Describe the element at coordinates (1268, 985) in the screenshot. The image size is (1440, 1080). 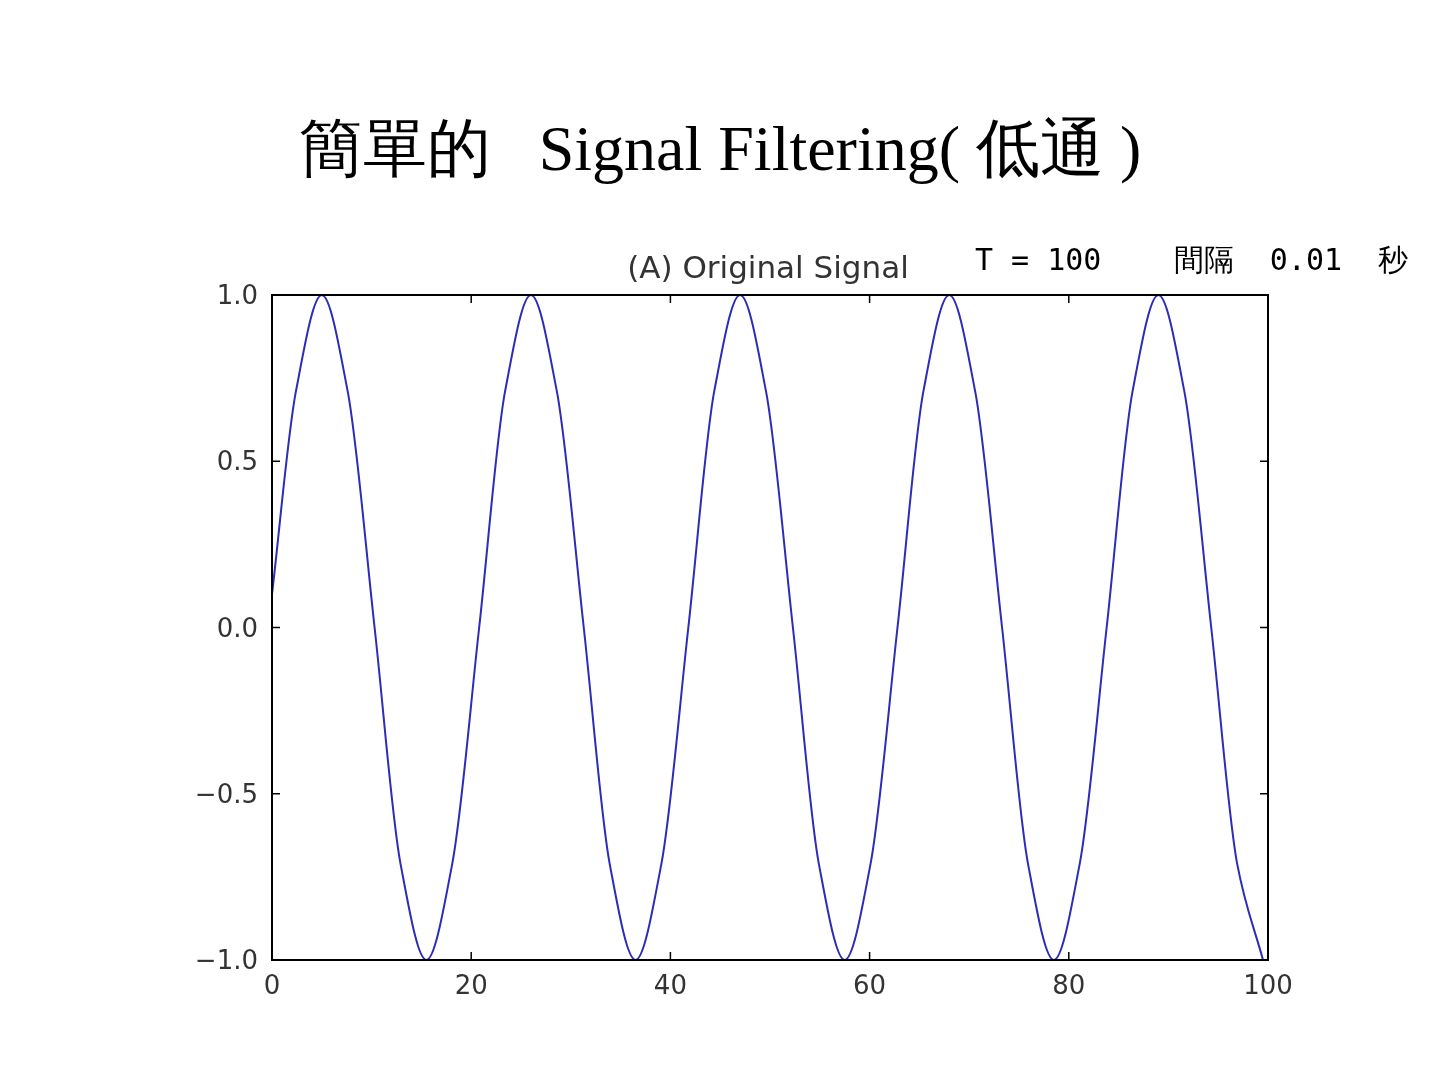
I see `x-tick-label: 100` at that location.